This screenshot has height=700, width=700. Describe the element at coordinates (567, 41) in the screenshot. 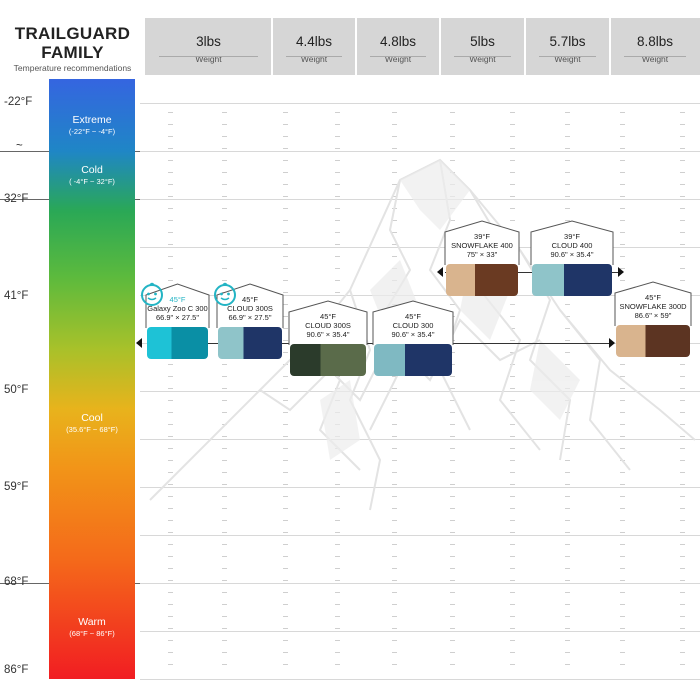

I see `weight-value: 5.7lbs` at that location.